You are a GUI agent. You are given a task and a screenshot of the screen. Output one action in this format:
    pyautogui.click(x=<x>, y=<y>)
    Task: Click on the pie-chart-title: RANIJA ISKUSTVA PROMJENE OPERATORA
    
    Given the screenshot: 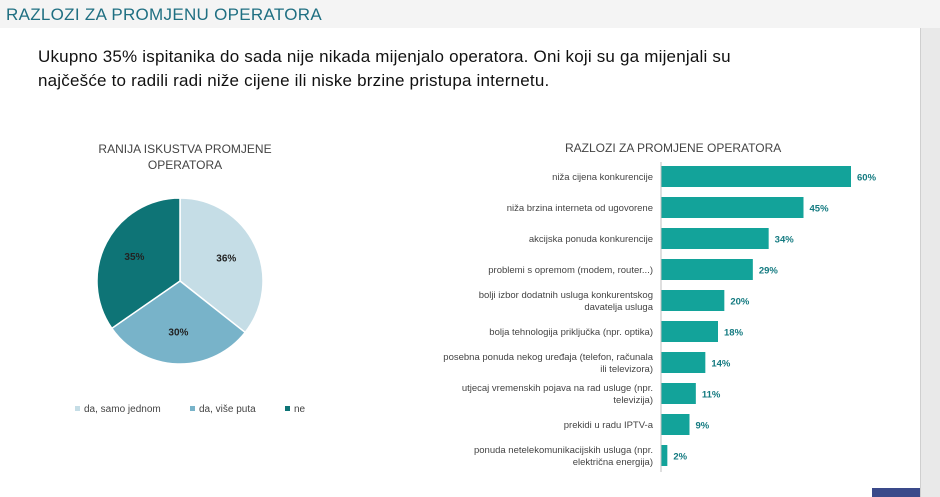 What is the action you would take?
    pyautogui.click(x=185, y=157)
    